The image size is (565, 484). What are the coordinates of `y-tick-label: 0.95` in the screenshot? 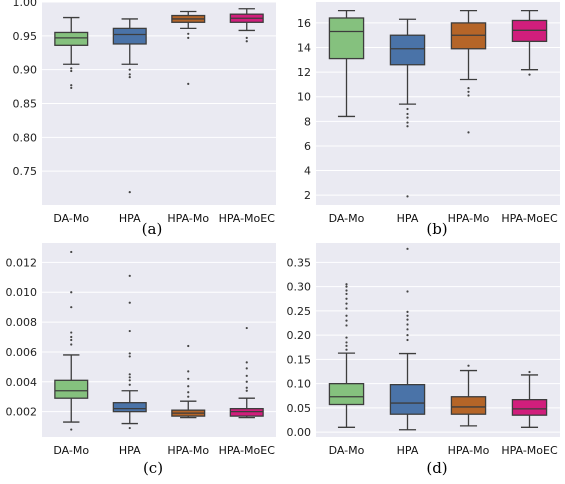 It's located at (25, 36).